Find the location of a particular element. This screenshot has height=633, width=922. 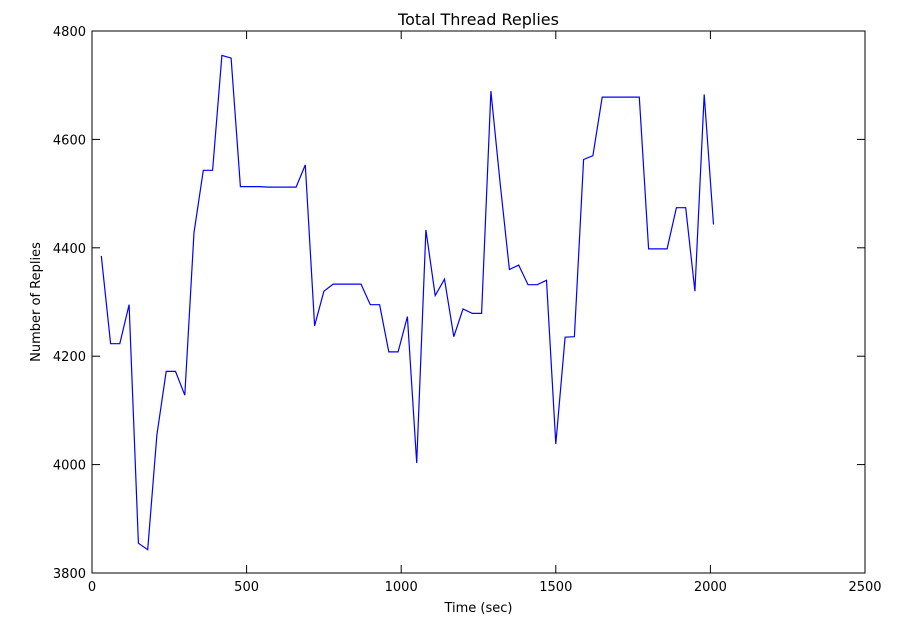

y-tick-label: 4600 is located at coordinates (69, 140).